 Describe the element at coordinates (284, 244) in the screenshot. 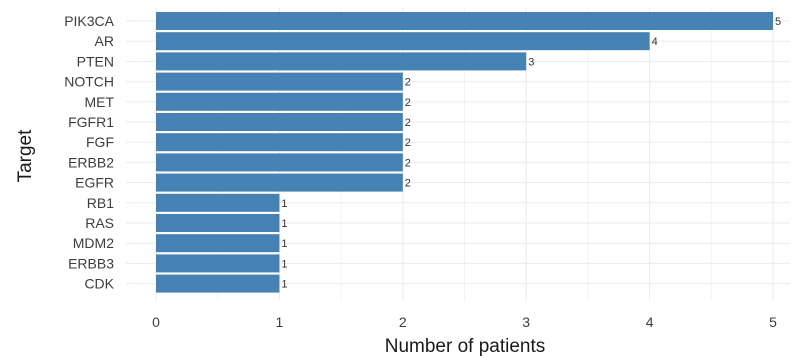

I see `data-label-mdm2: 1` at that location.